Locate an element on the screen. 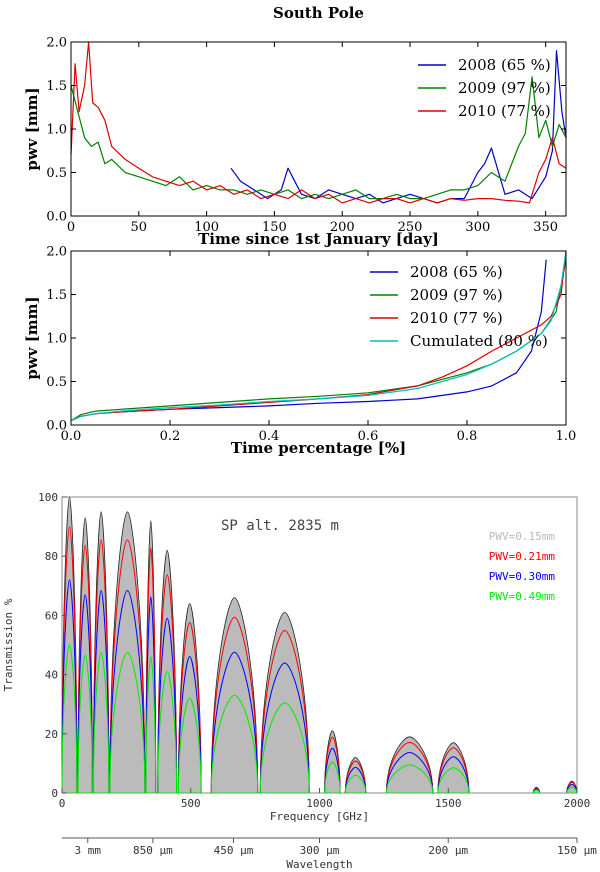  legend-label-1: PWV=0.21mm is located at coordinates (522, 556).